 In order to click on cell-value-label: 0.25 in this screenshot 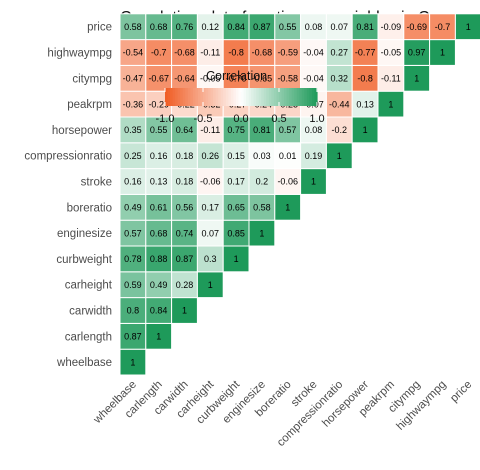, I will do `click(133, 156)`.